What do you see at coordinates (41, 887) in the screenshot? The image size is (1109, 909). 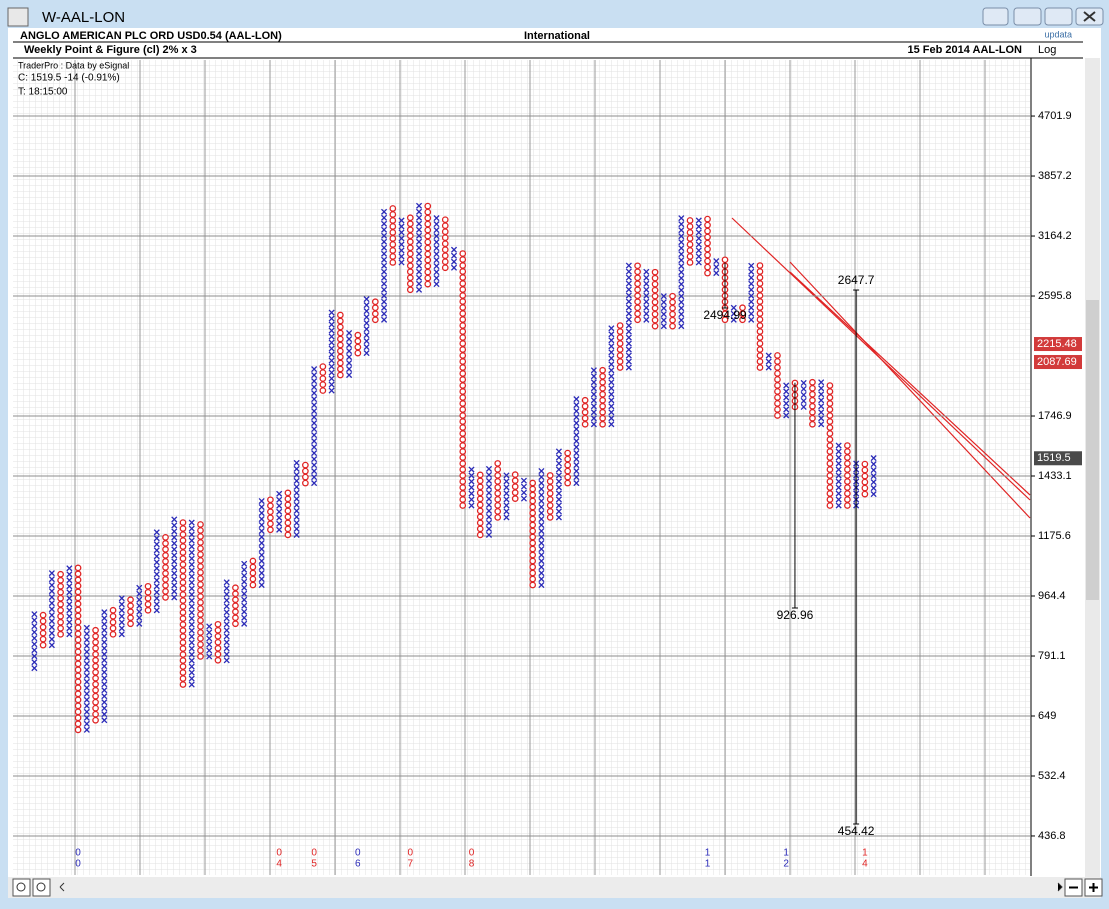 I see `zoom-in-button` at bounding box center [41, 887].